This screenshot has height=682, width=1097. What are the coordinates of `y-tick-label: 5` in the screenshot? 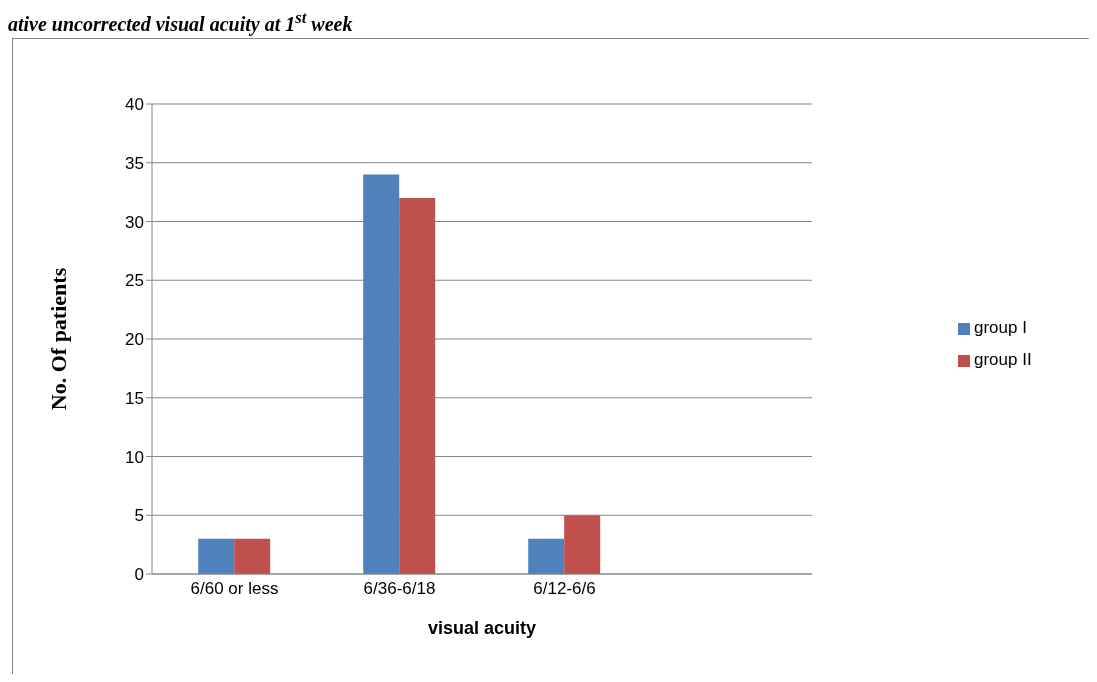 It's located at (139, 516).